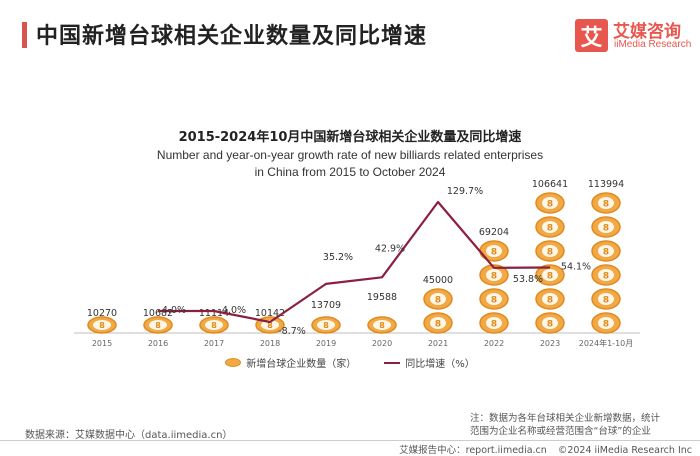  What do you see at coordinates (438, 311) in the screenshot?
I see `bar-coin-stack: 88` at bounding box center [438, 311].